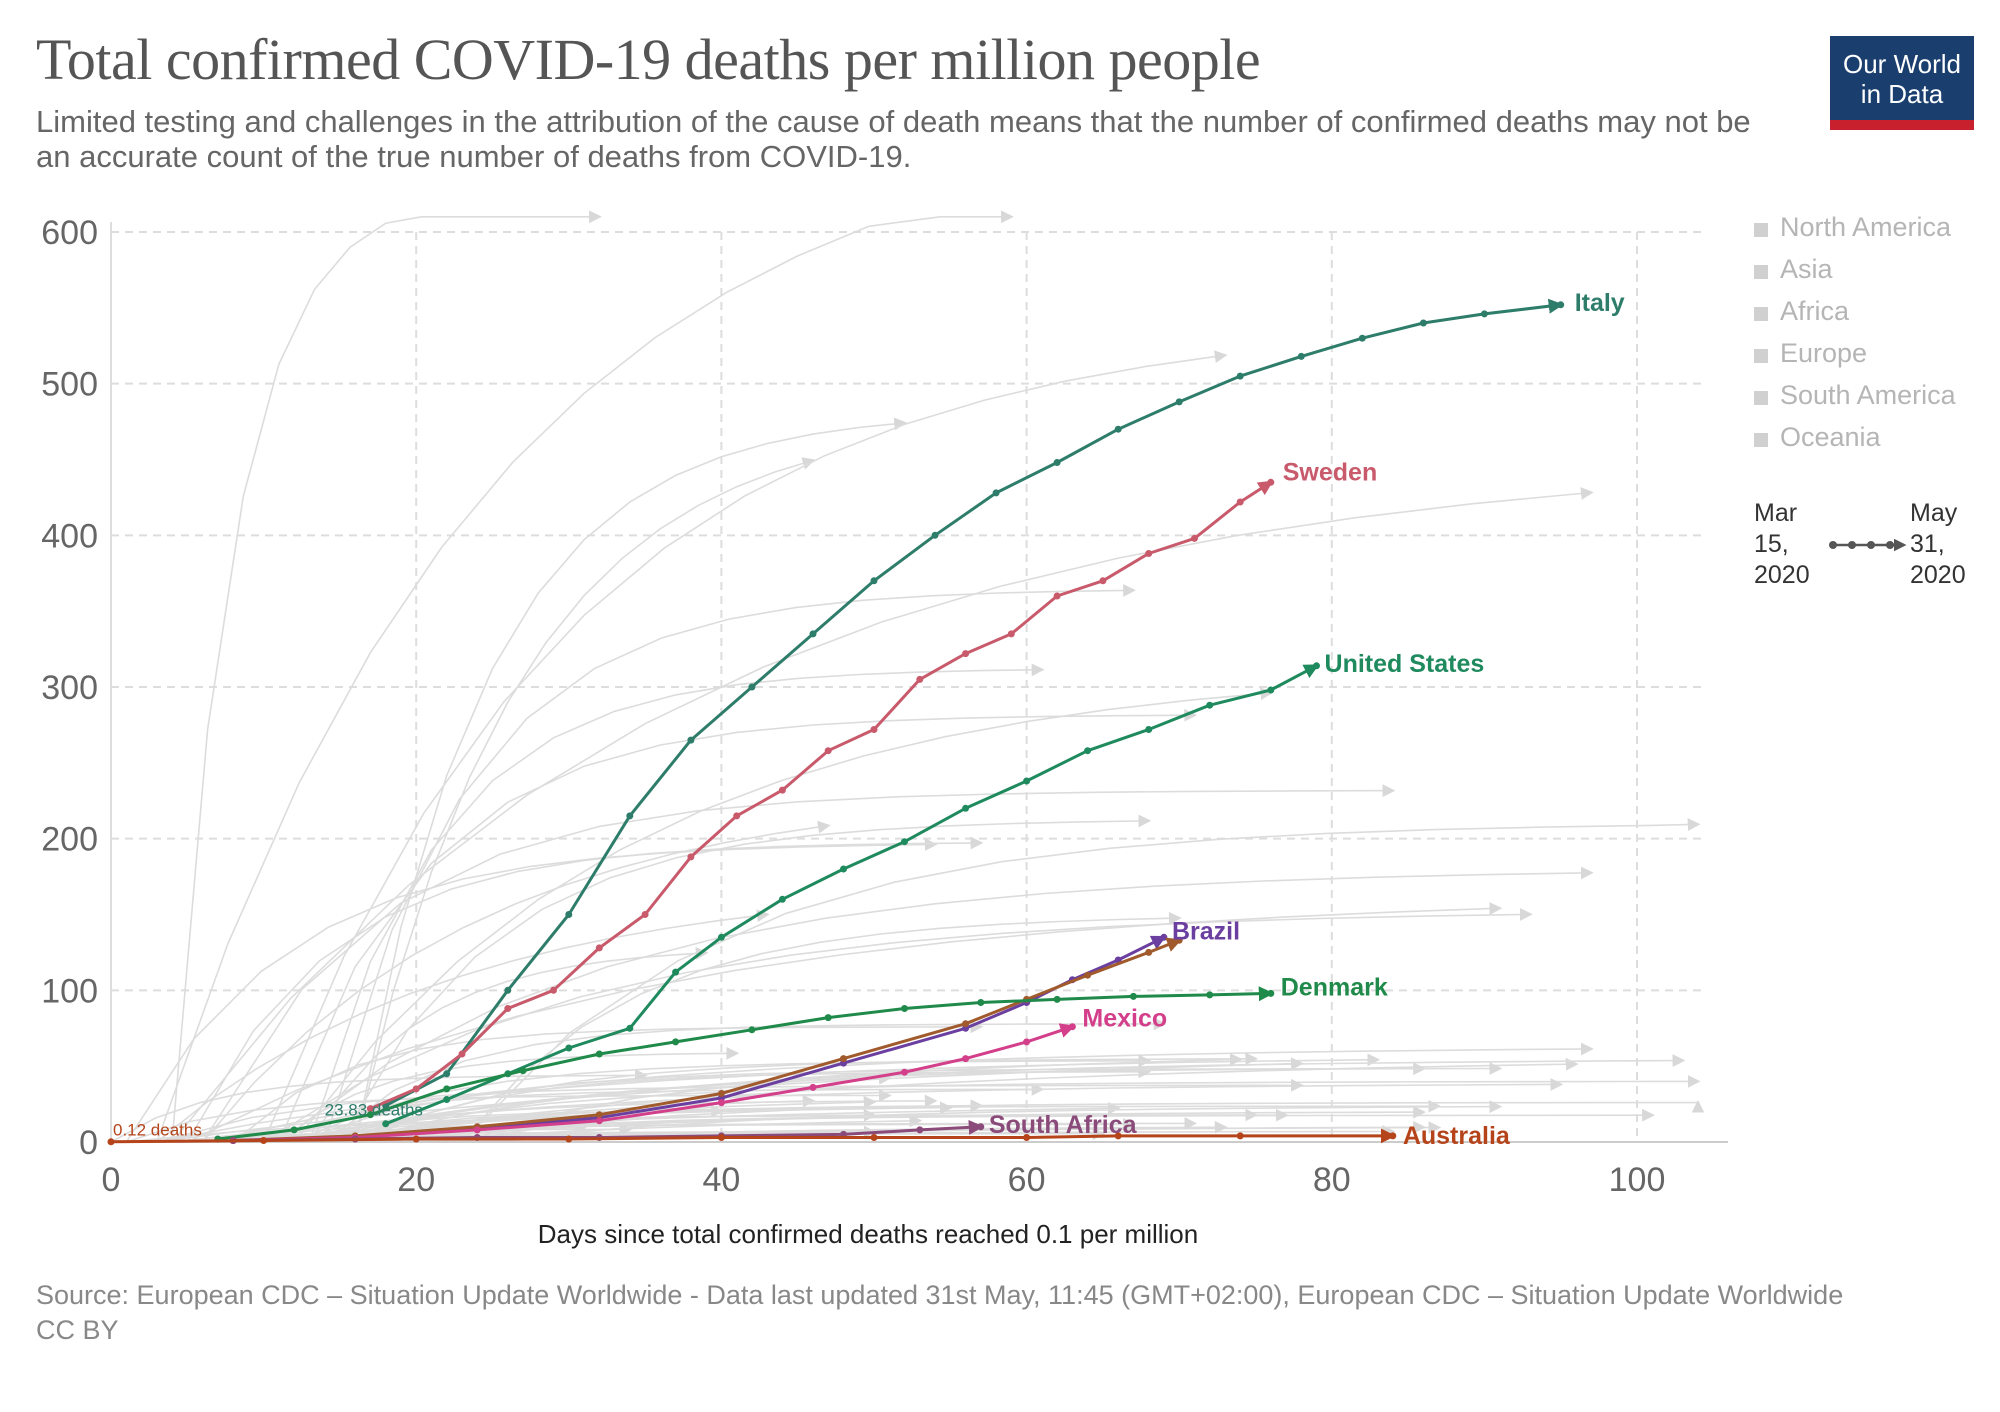  Describe the element at coordinates (1927, 544) in the screenshot. I see `time-legend-end: 31,` at that location.